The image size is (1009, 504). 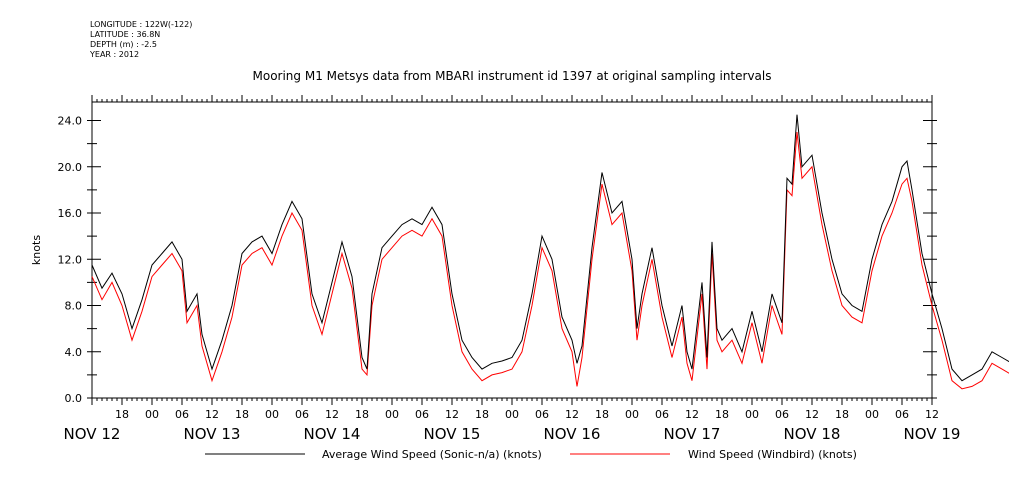 What do you see at coordinates (812, 434) in the screenshot?
I see `day-label: NOV 18` at bounding box center [812, 434].